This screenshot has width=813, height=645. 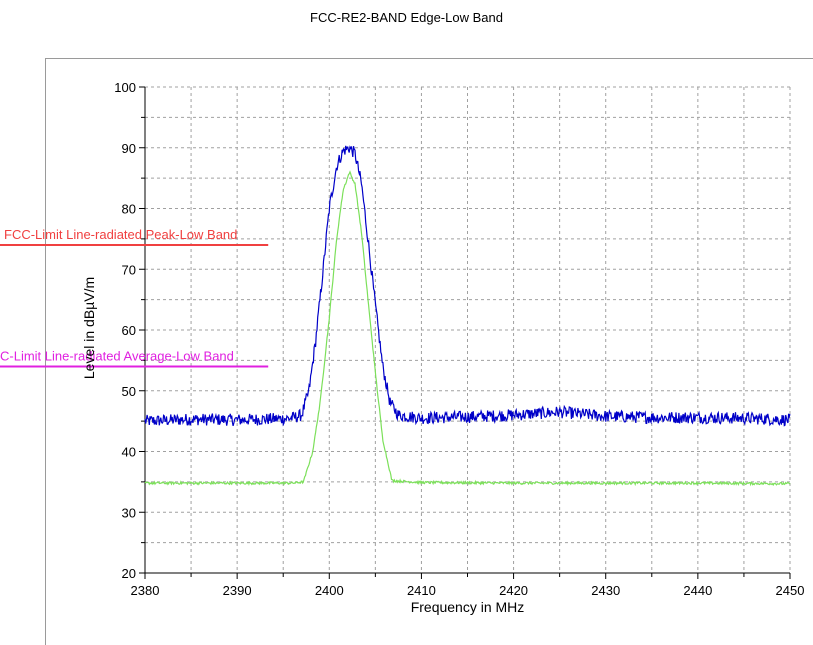 I want to click on x-tick-label: 2450, so click(x=790, y=590).